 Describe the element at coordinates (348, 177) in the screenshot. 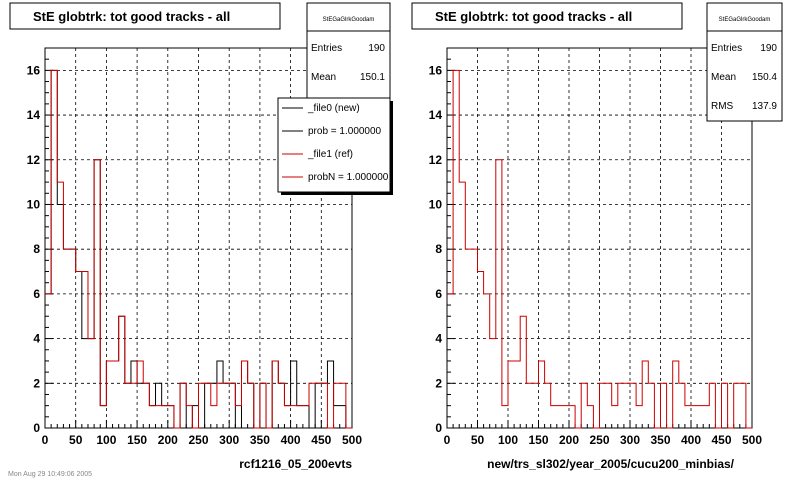

I see `legend-entry-label: probN = 1.000000` at that location.